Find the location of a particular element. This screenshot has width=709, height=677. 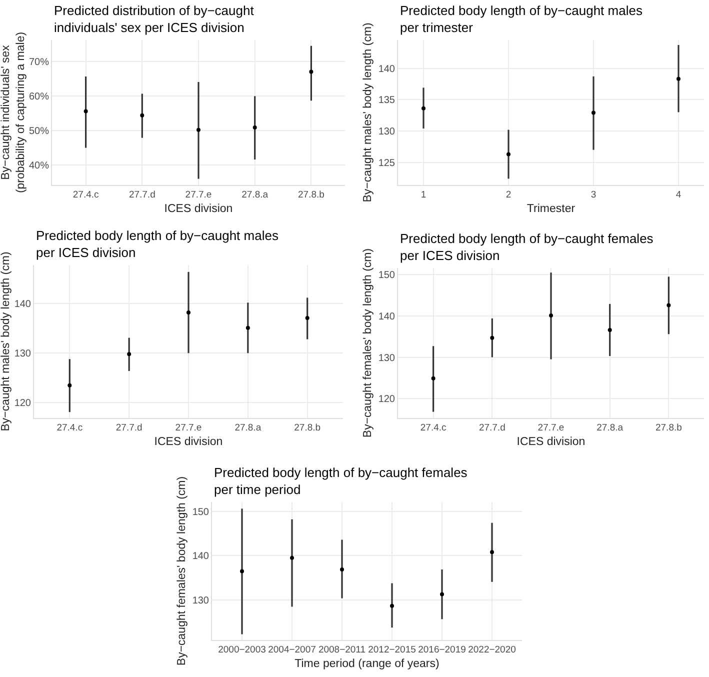

x-tick-label: 2 is located at coordinates (509, 194).